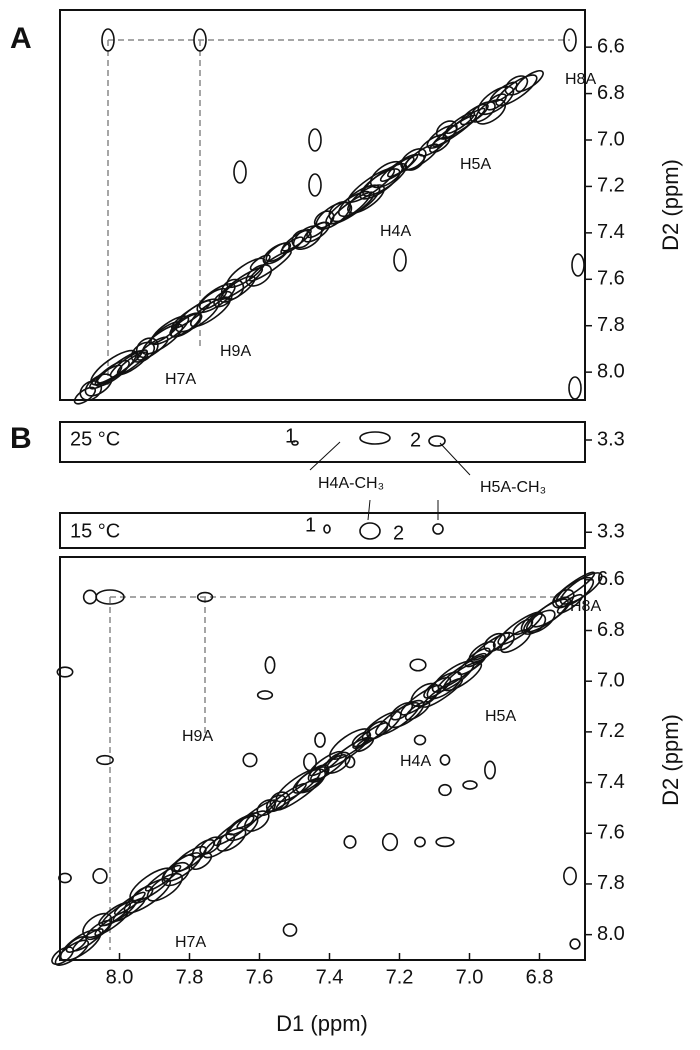 This screenshot has height=1050, width=700. What do you see at coordinates (398, 533) in the screenshot?
I see `annotation: 2` at bounding box center [398, 533].